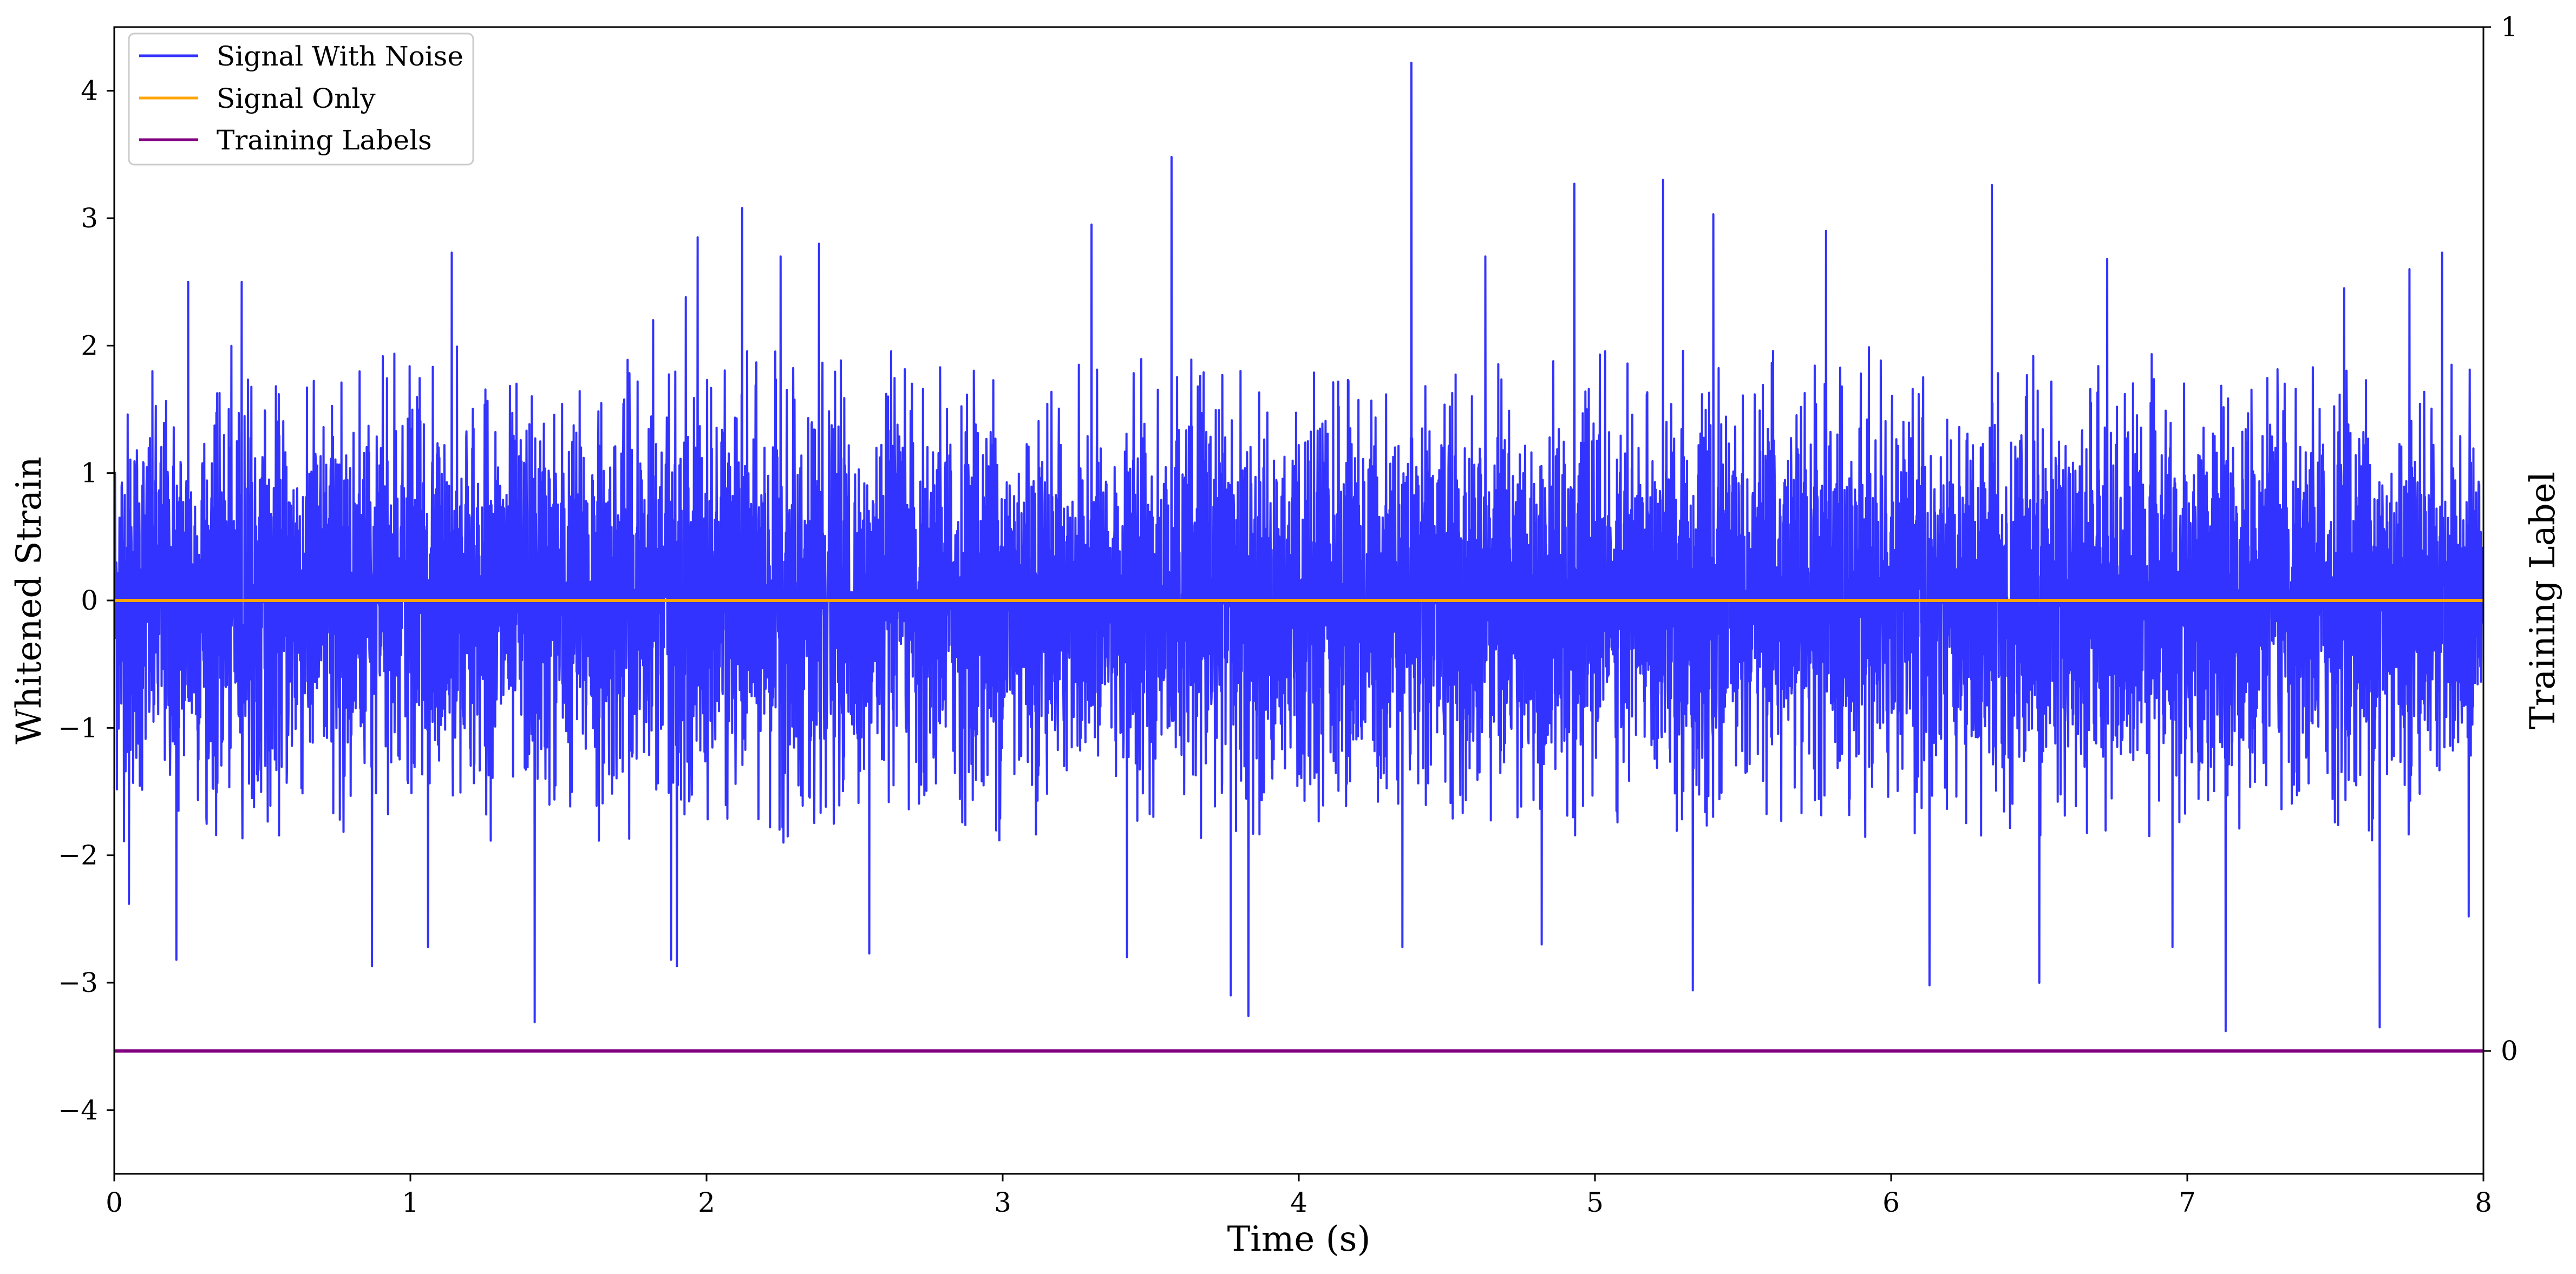 The height and width of the screenshot is (1274, 2576). Describe the element at coordinates (2500, 539) in the screenshot. I see `y-axis-right: 01` at that location.